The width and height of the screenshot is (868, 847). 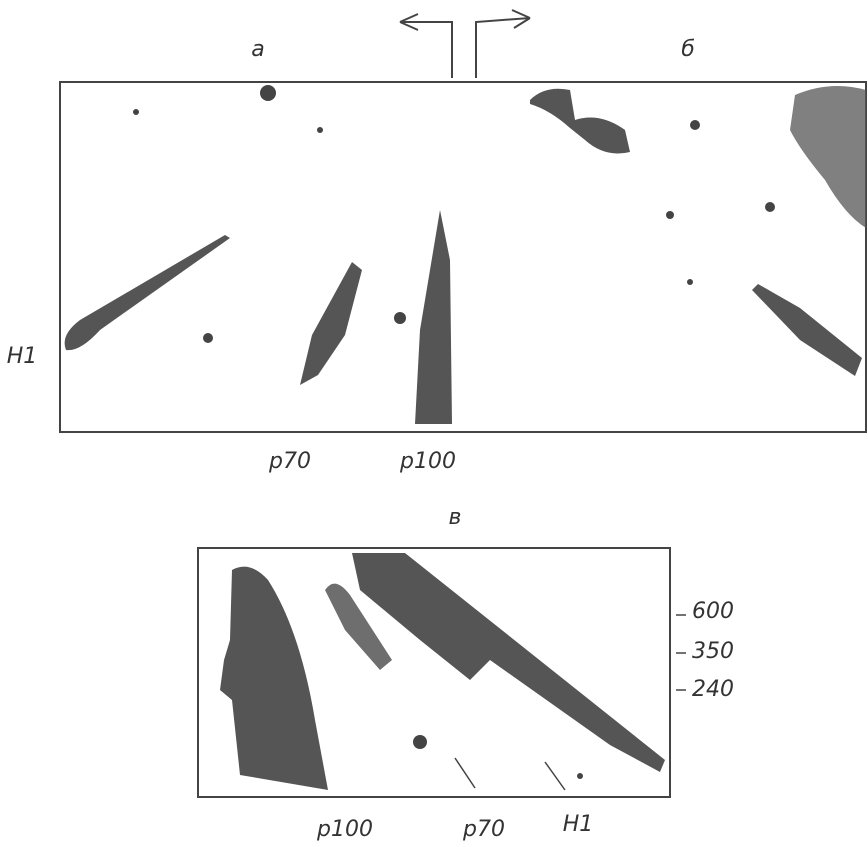 I want to click on marker-label: 350, so click(x=713, y=651).